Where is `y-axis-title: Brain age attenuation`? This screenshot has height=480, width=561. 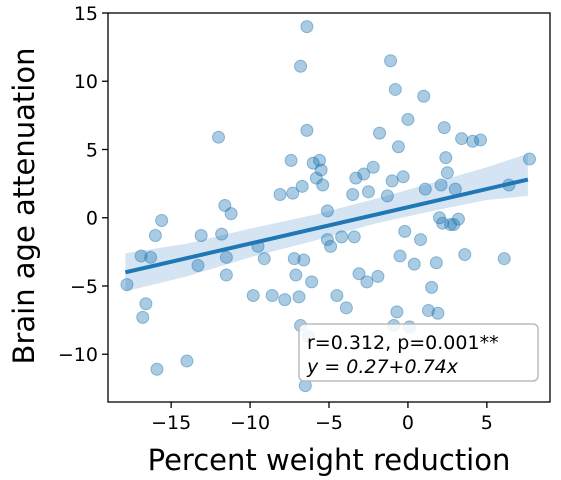 y-axis-title: Brain age attenuation is located at coordinates (24, 206).